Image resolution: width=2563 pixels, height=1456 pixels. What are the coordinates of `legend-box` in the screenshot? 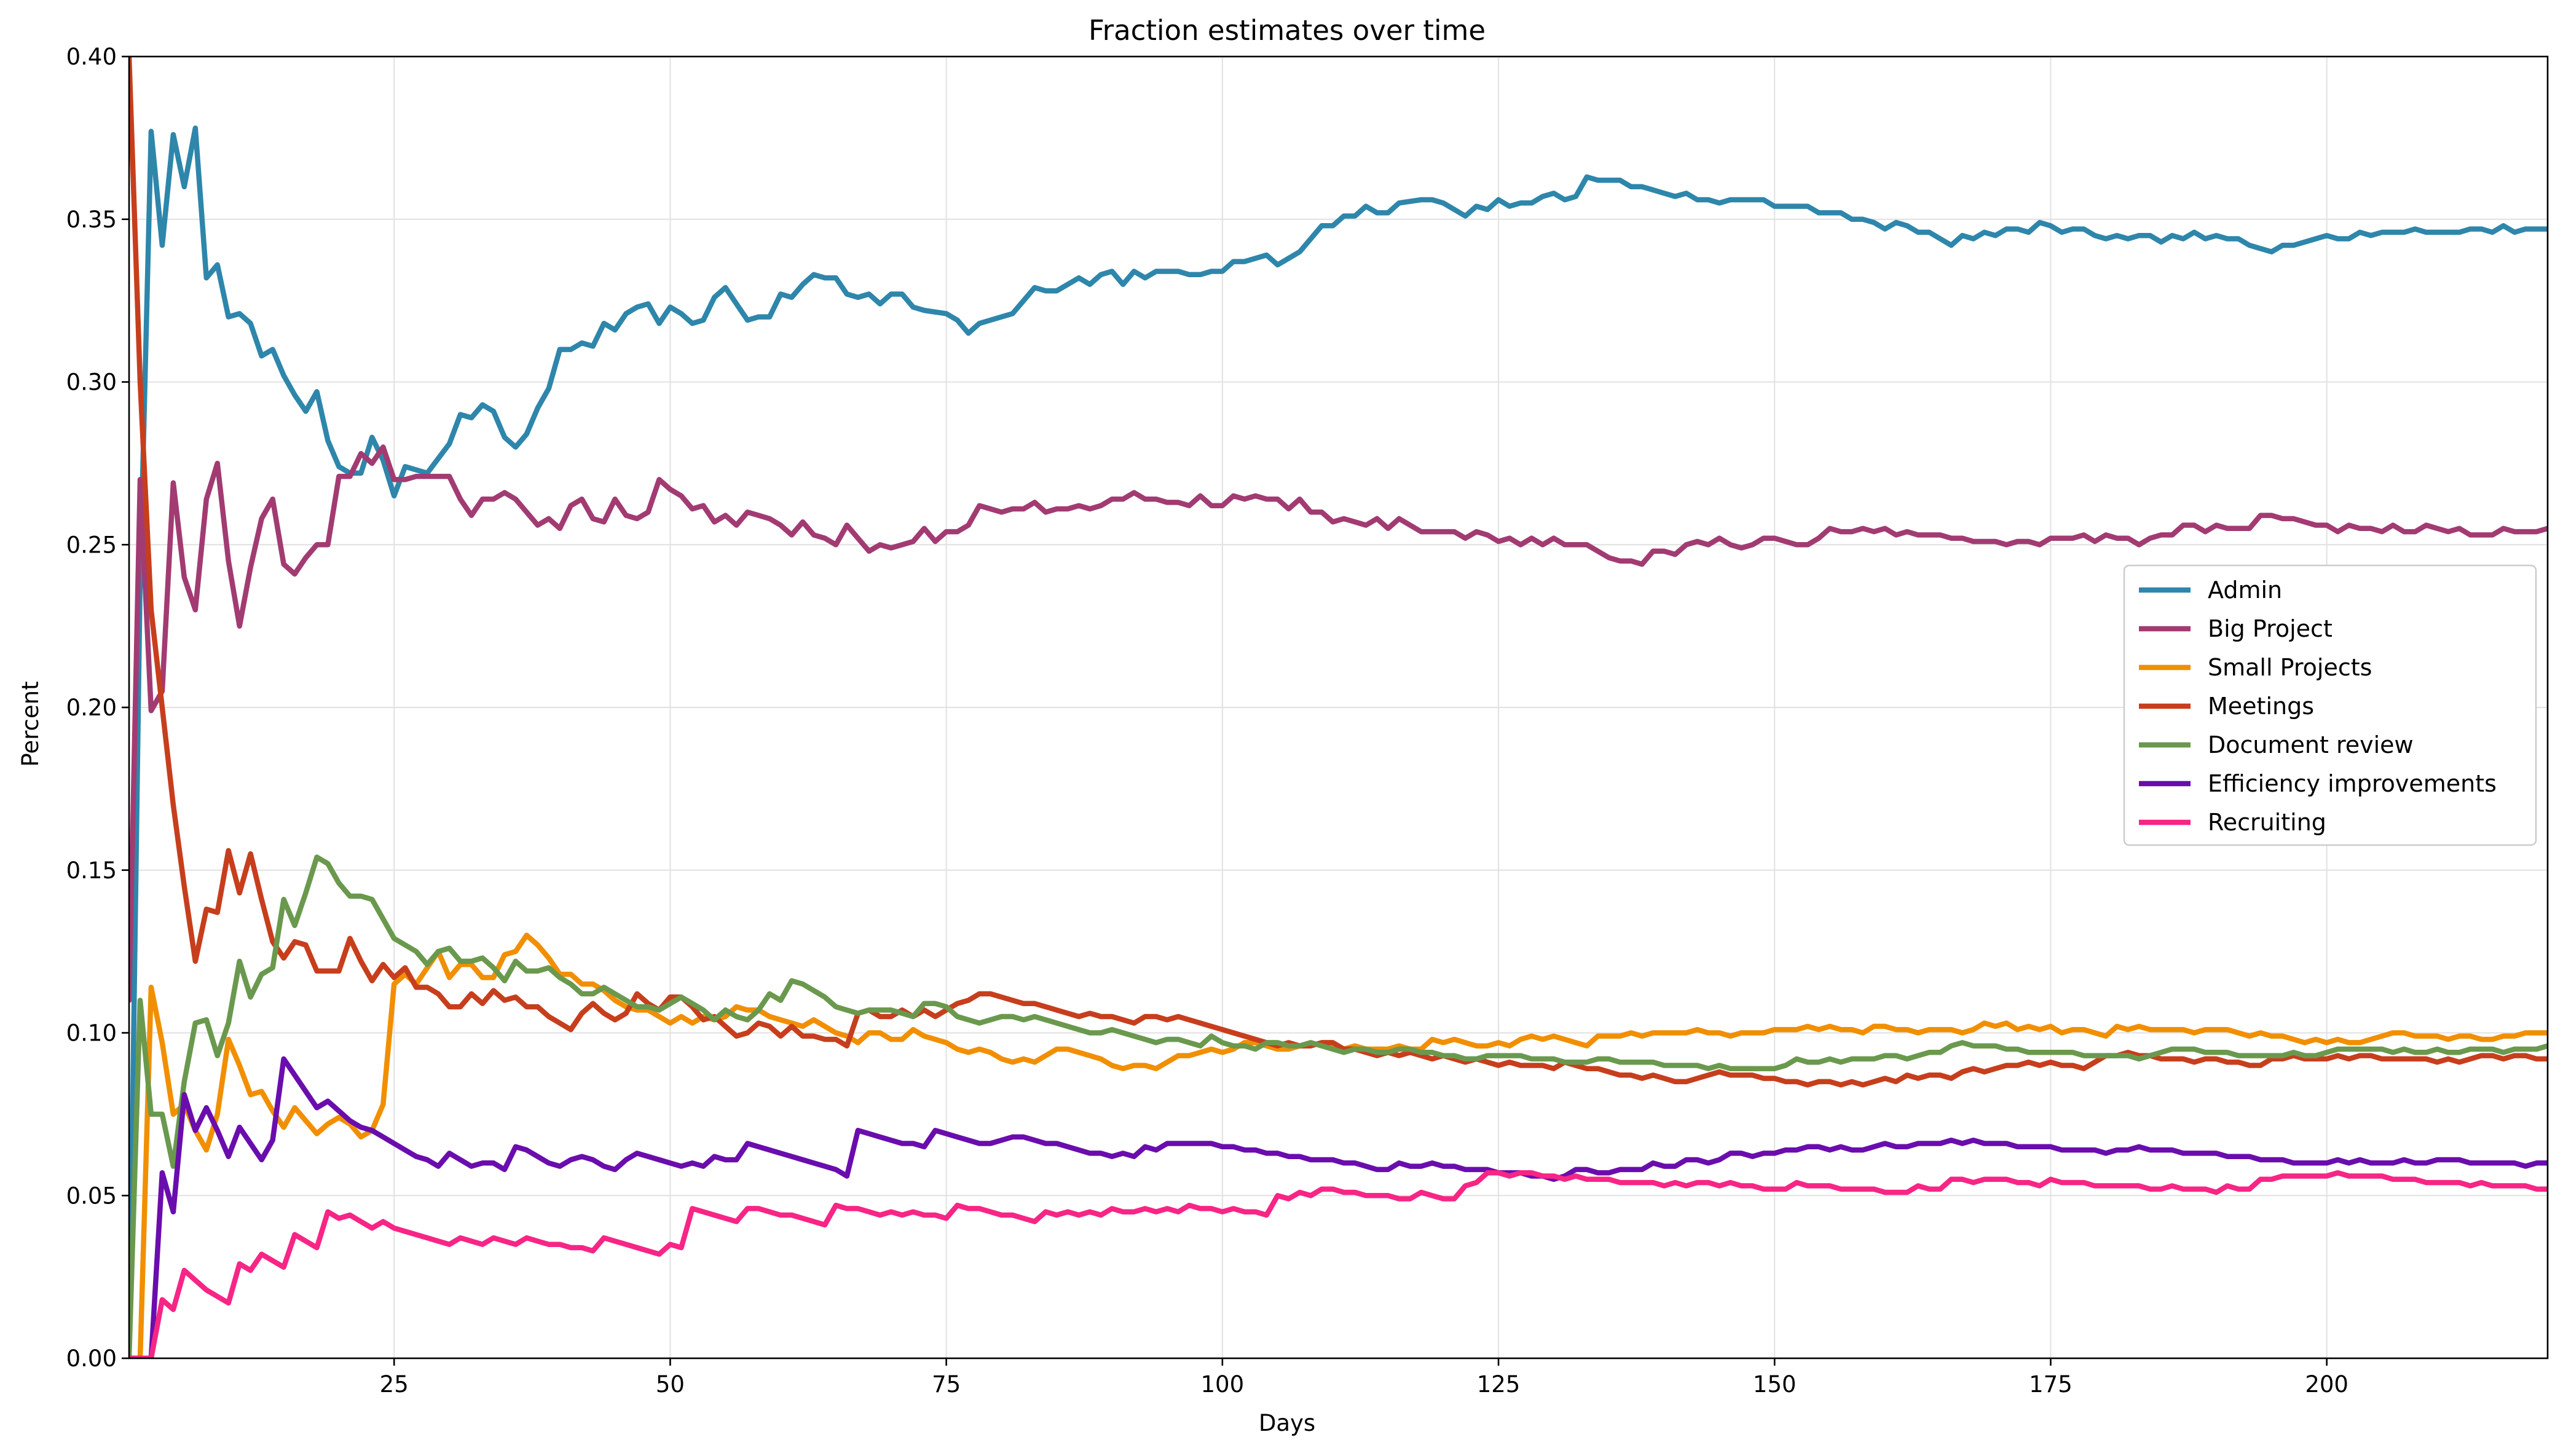 It's located at (2330, 705).